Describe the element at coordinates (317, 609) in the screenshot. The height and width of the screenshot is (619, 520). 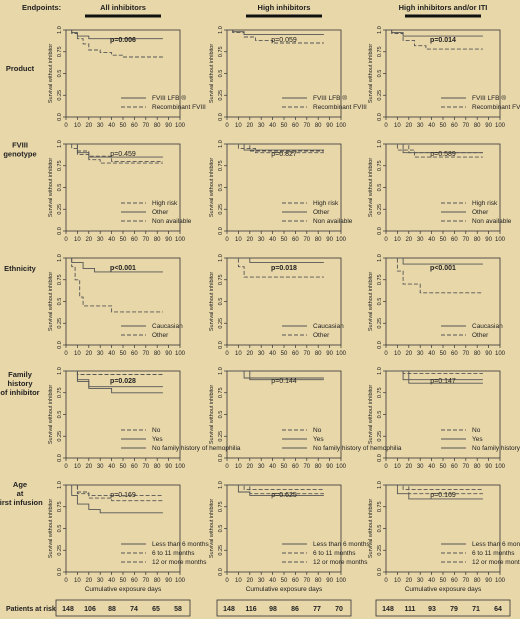
I see `at-risk-value: 77` at that location.